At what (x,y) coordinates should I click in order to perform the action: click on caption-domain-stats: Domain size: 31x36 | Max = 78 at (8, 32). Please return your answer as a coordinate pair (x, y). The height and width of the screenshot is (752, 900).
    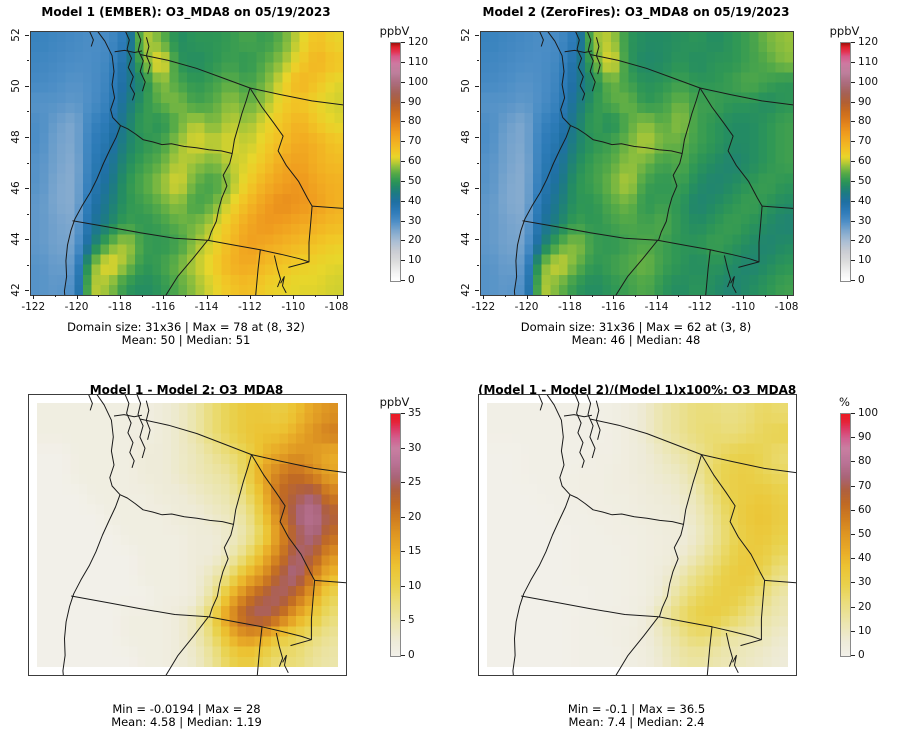
    Looking at the image, I should click on (186, 327).